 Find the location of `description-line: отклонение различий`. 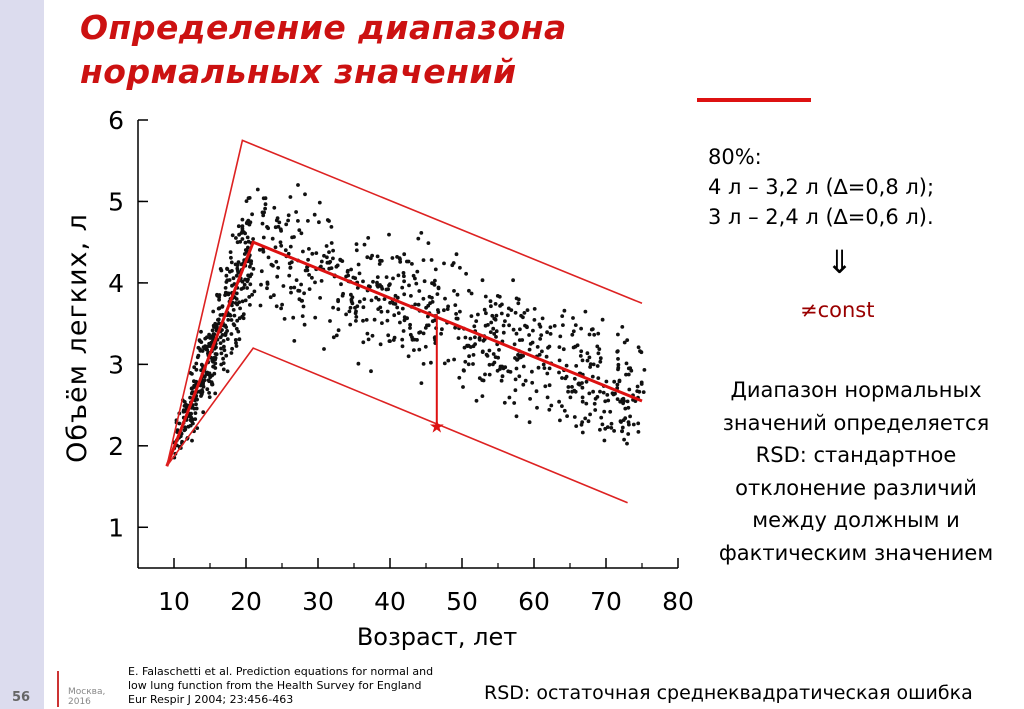

description-line: отклонение различий is located at coordinates (856, 487).